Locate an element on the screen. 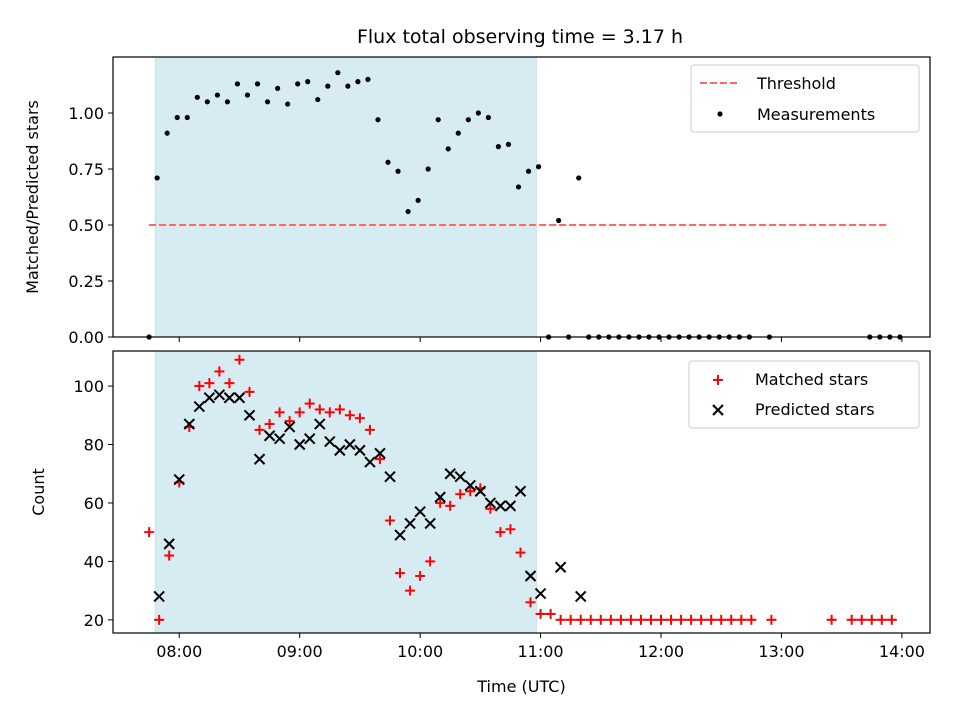 This screenshot has width=960, height=720. xtick-label: 10:00 is located at coordinates (420, 651).